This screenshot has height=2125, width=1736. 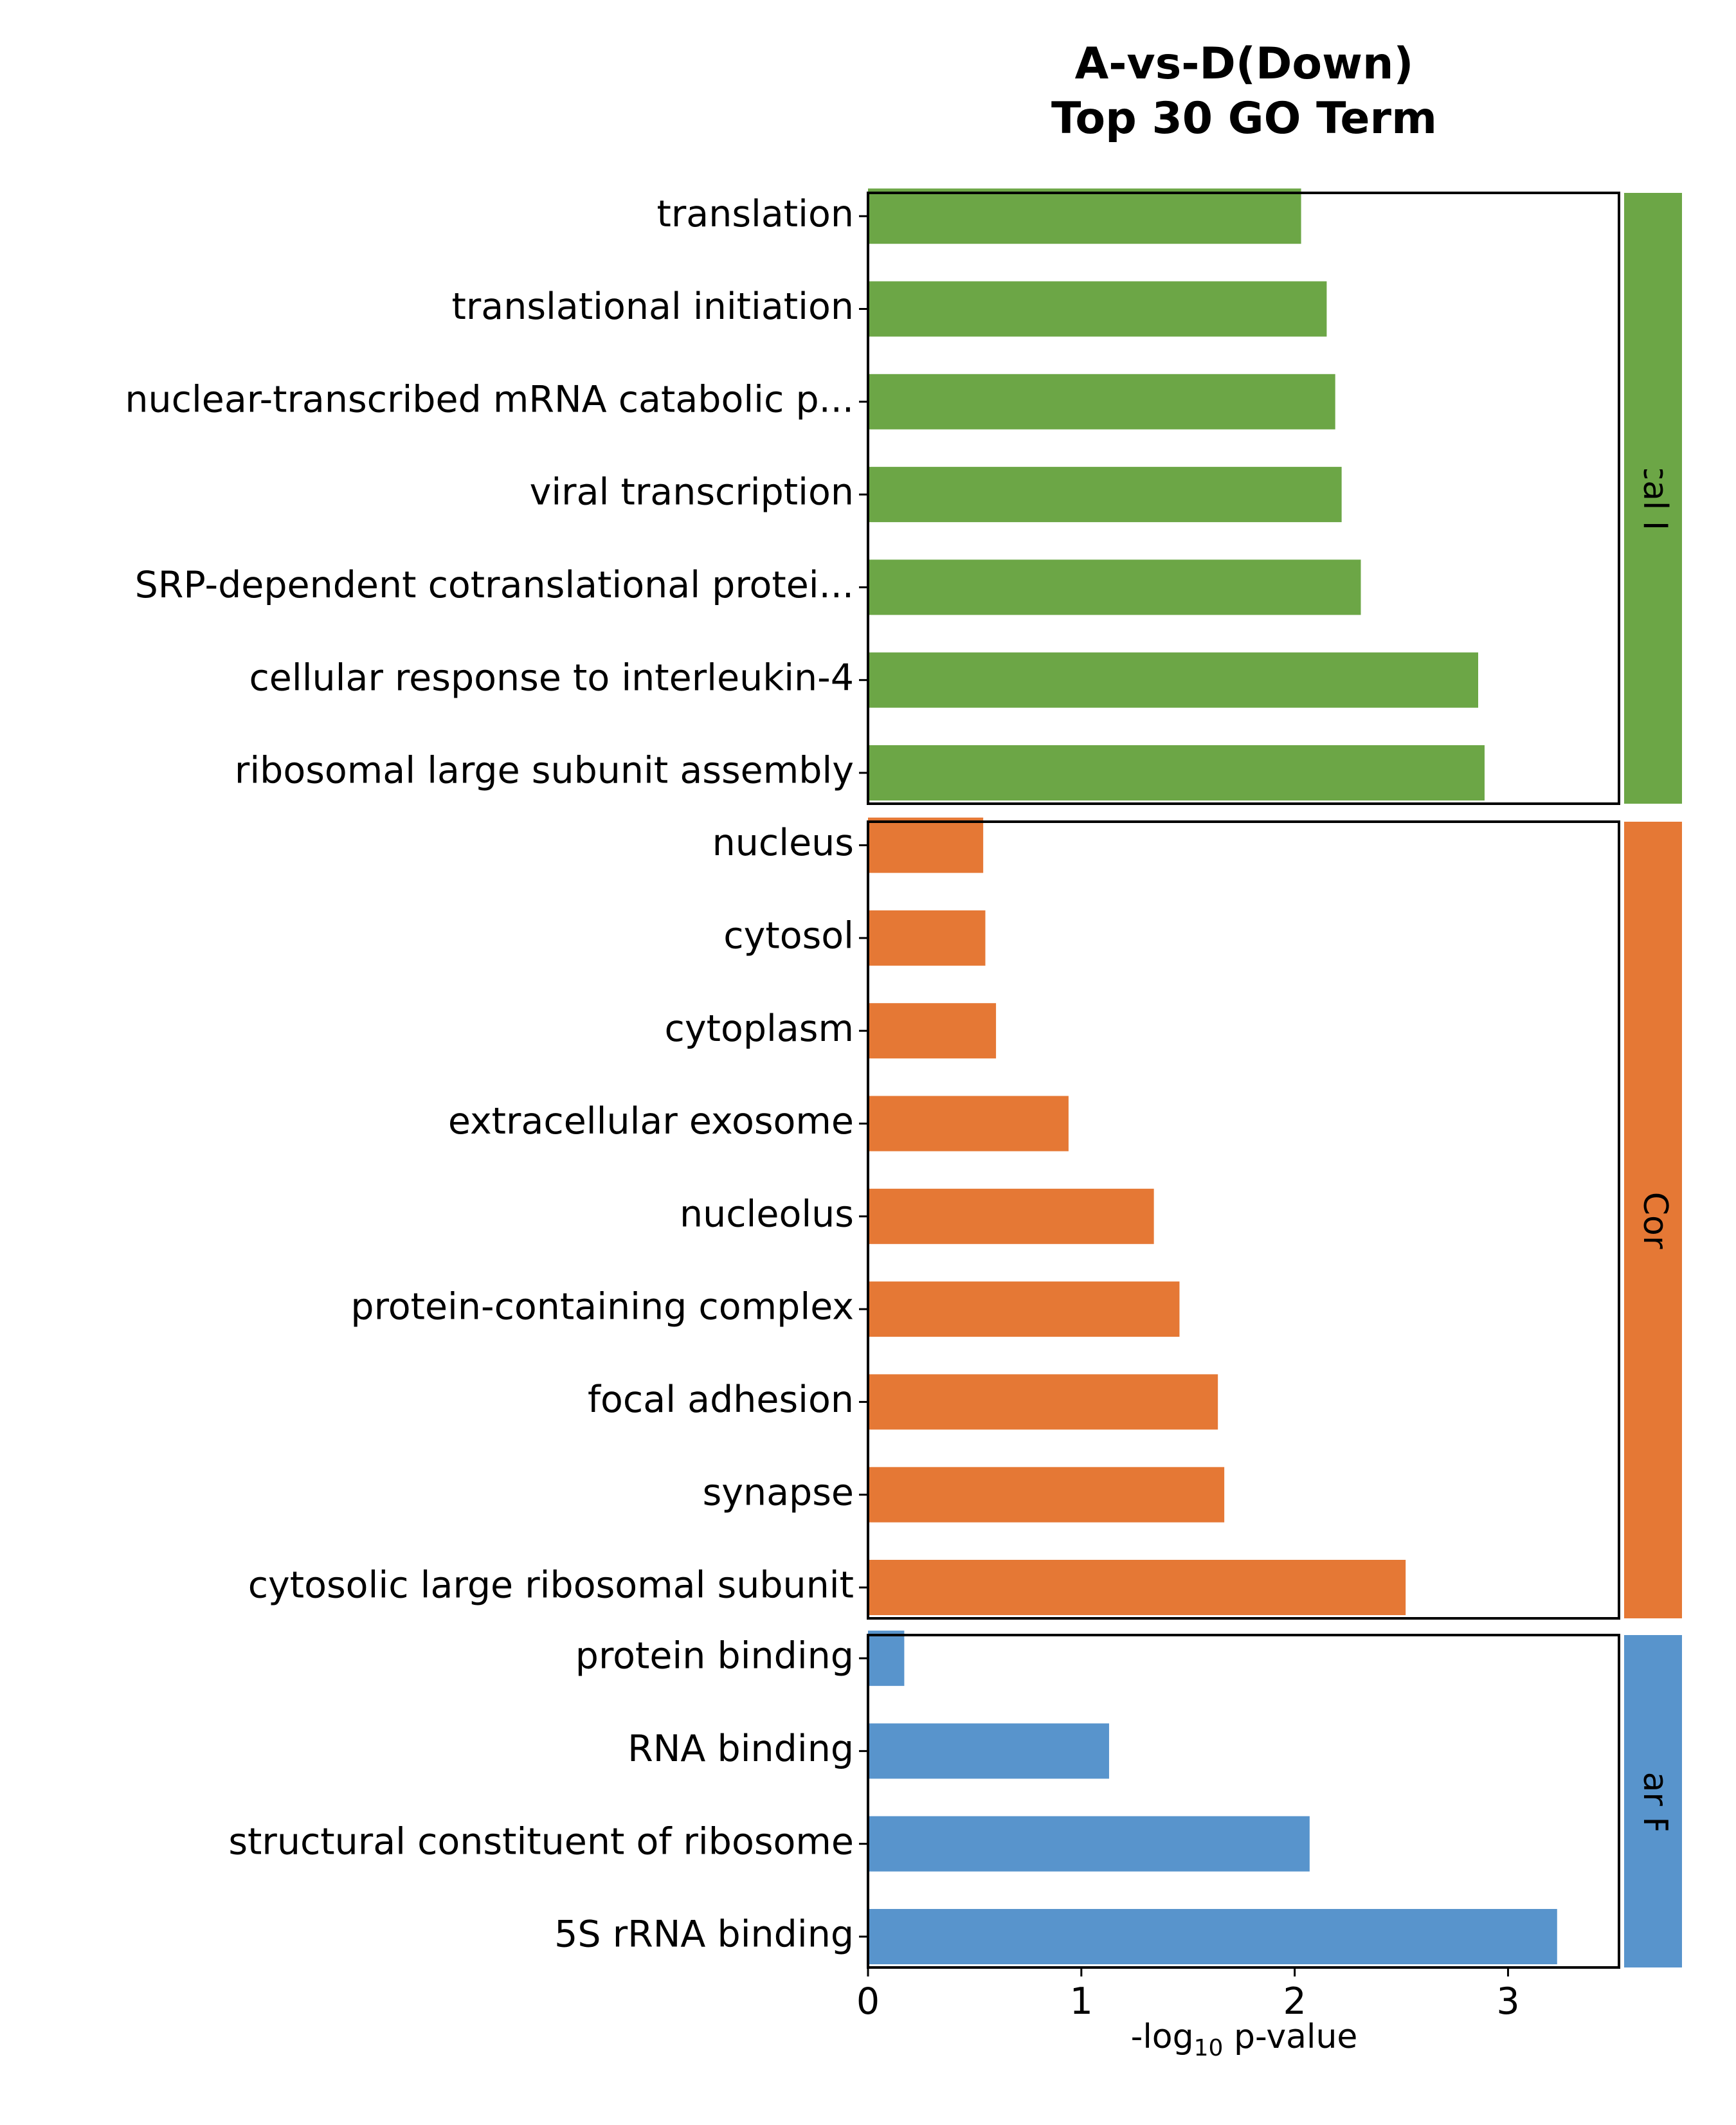 I want to click on panel-frame-molecular-function, so click(x=1243, y=1801).